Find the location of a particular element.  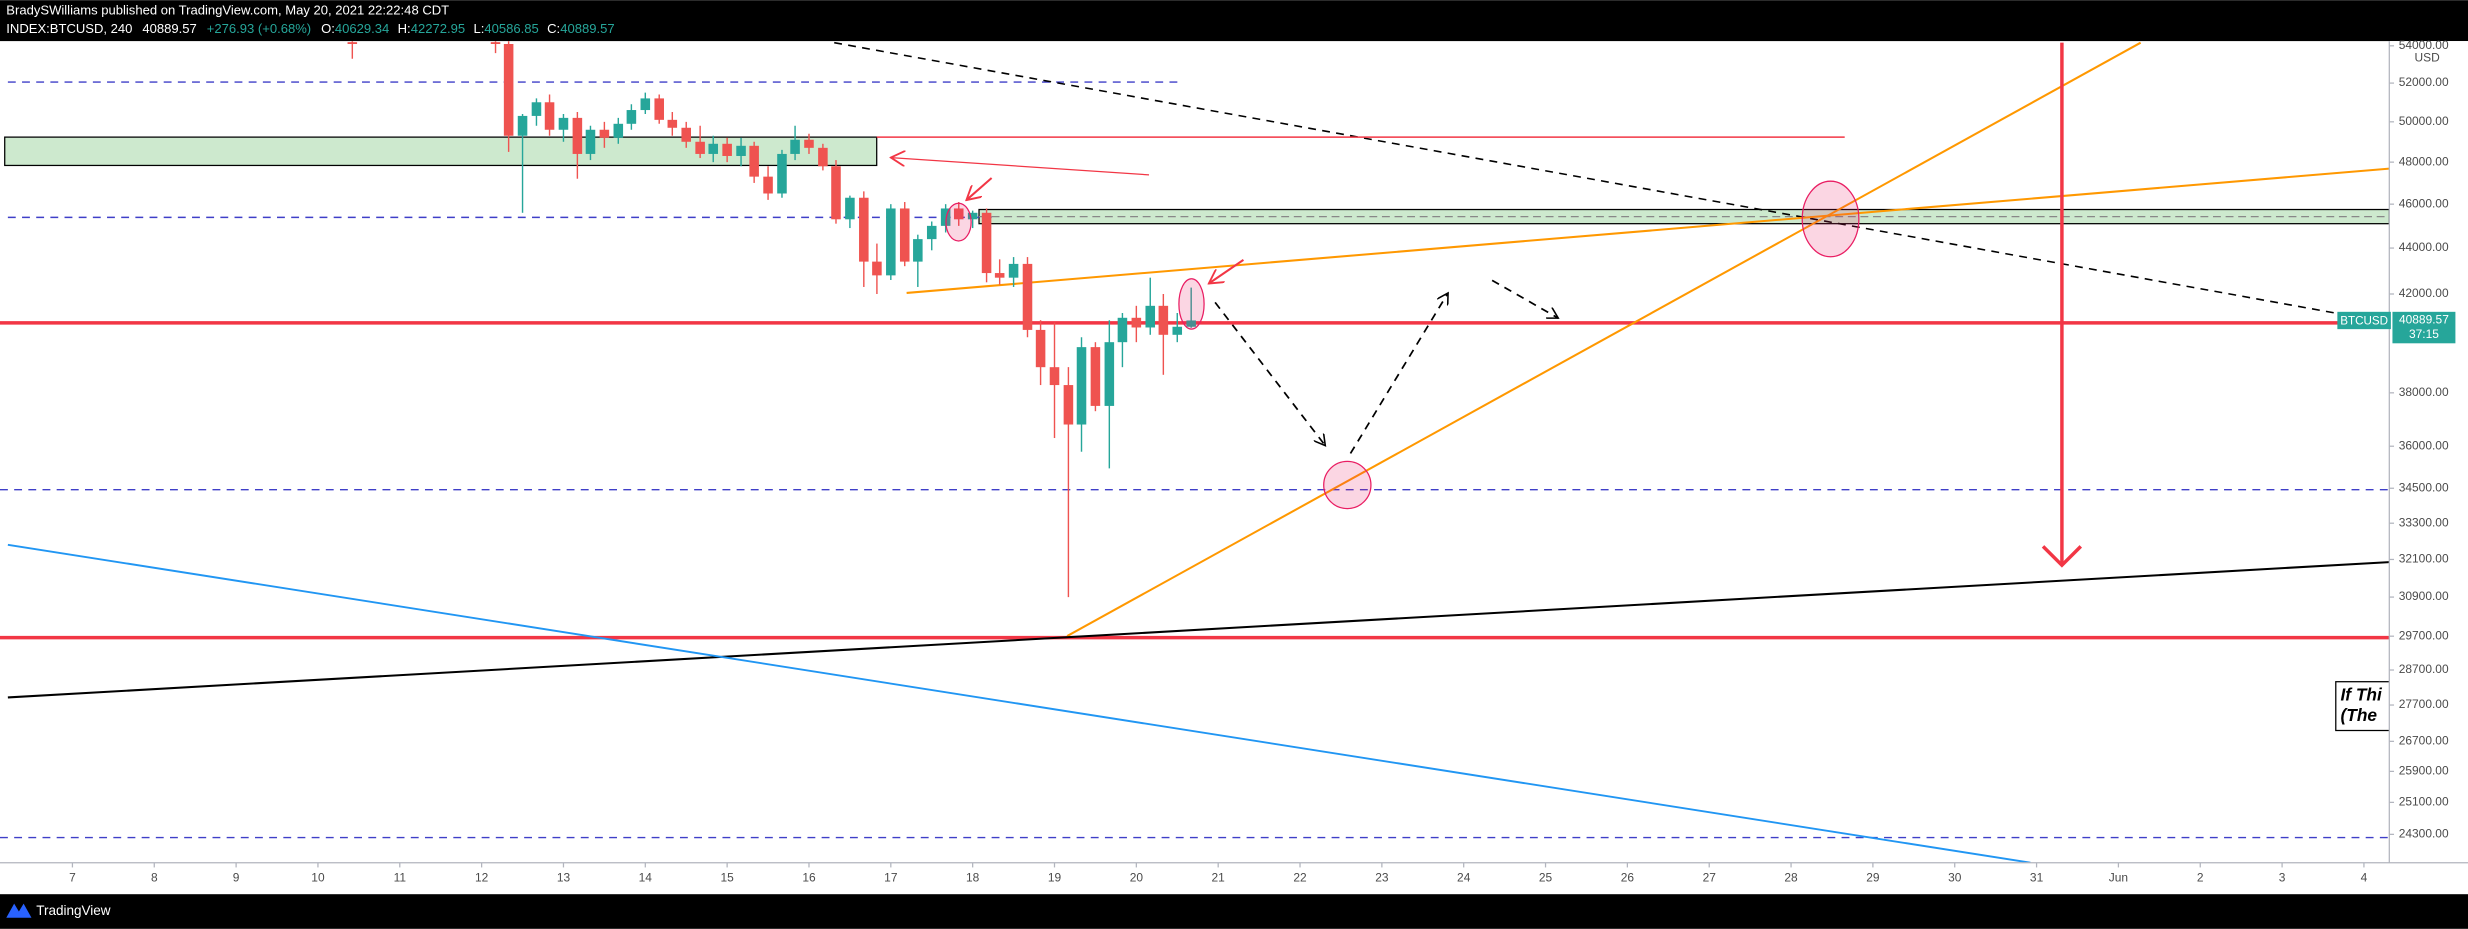

y-tick-label: 50000.00 is located at coordinates (2424, 121).